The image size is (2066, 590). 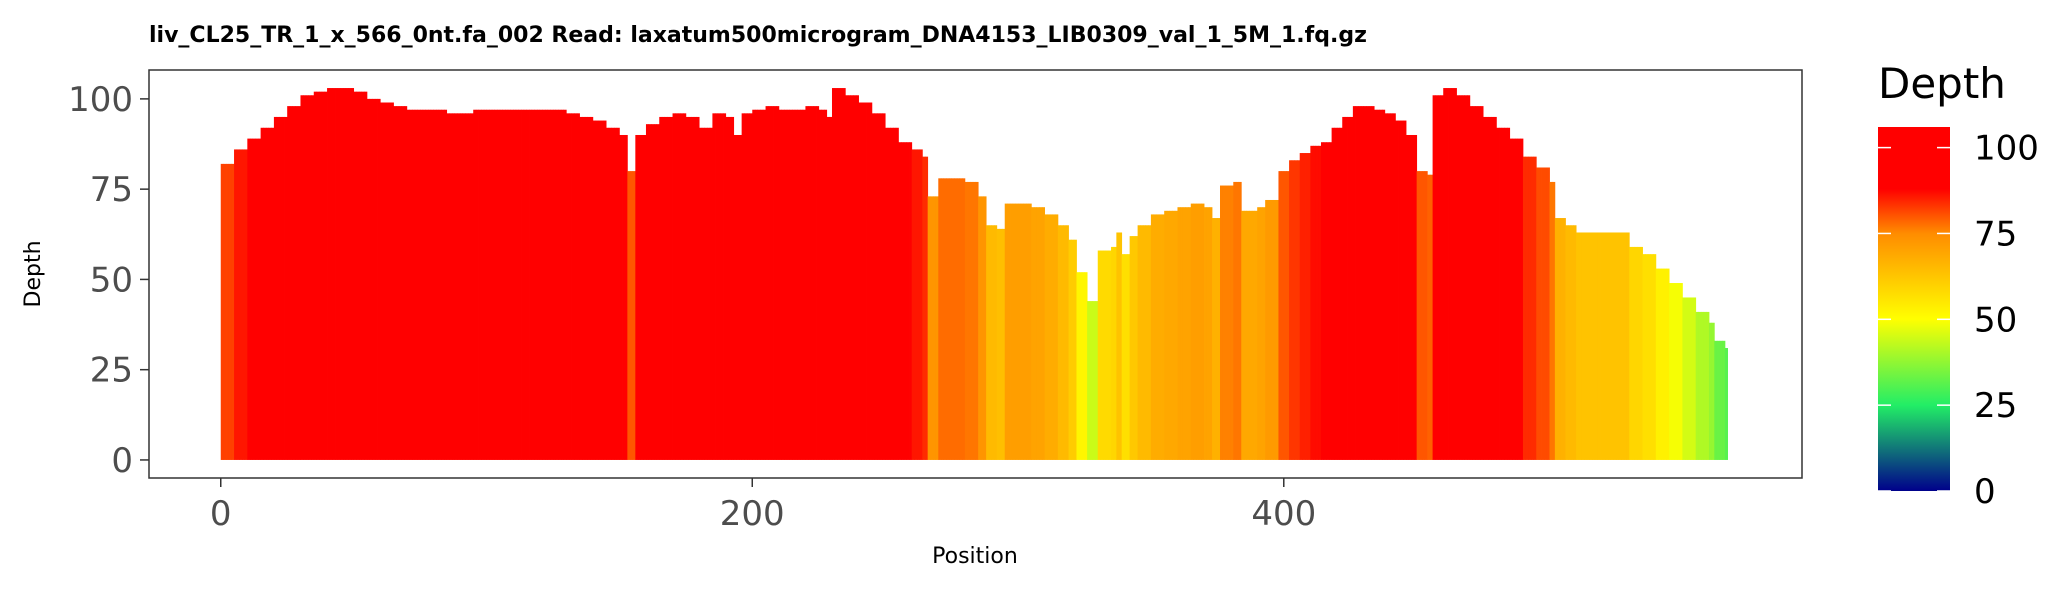 I want to click on x-axis: 0 200 400, so click(x=763, y=506).